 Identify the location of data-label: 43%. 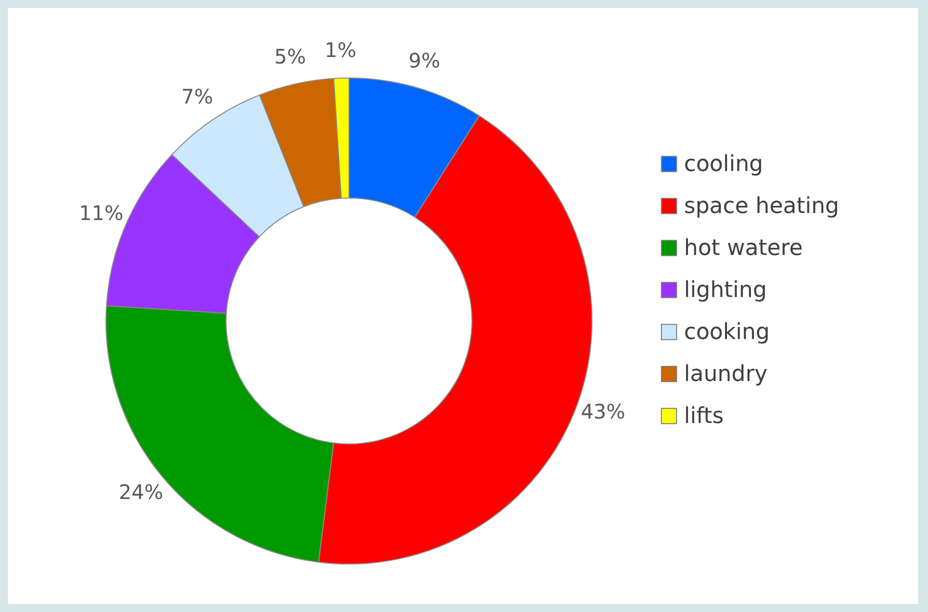
(603, 411).